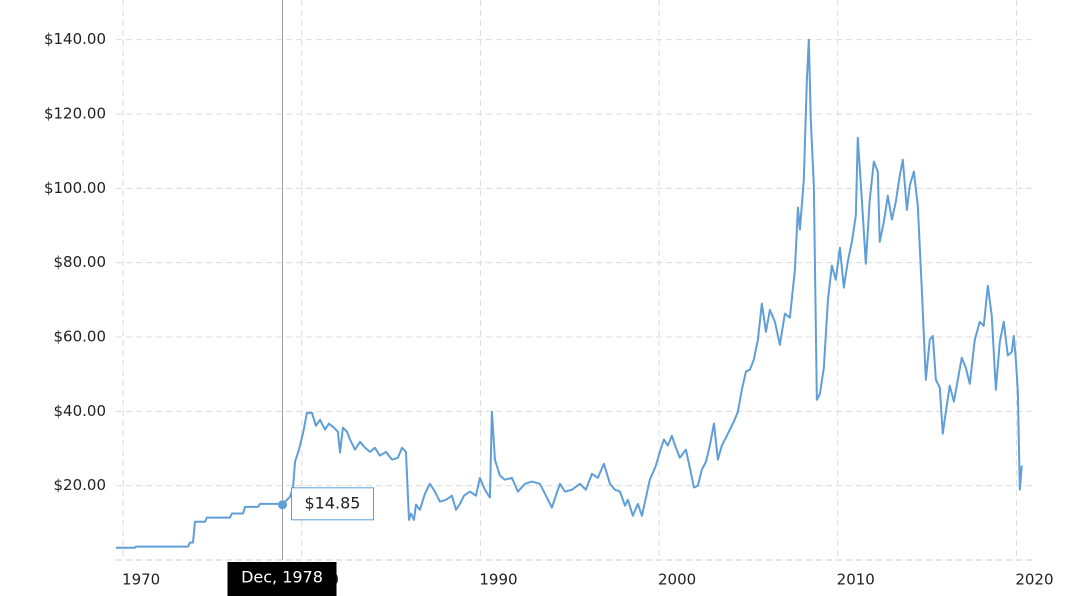 This screenshot has height=596, width=1082. Describe the element at coordinates (283, 505) in the screenshot. I see `hover-point` at that location.